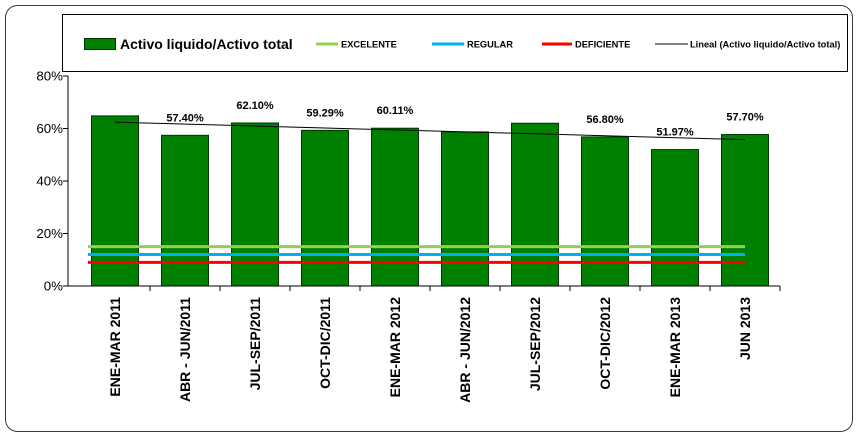 Image resolution: width=860 pixels, height=438 pixels. I want to click on legend-item-excelente: EXCELENTE, so click(356, 44).